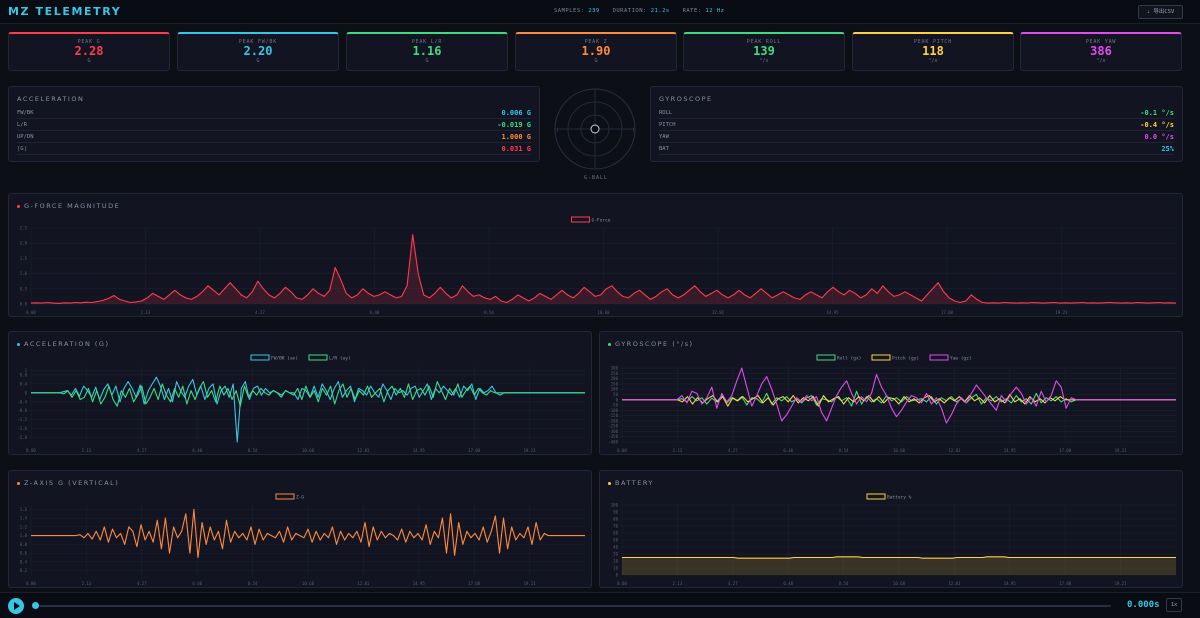  I want to click on y-tick-label: 10, so click(615, 568).